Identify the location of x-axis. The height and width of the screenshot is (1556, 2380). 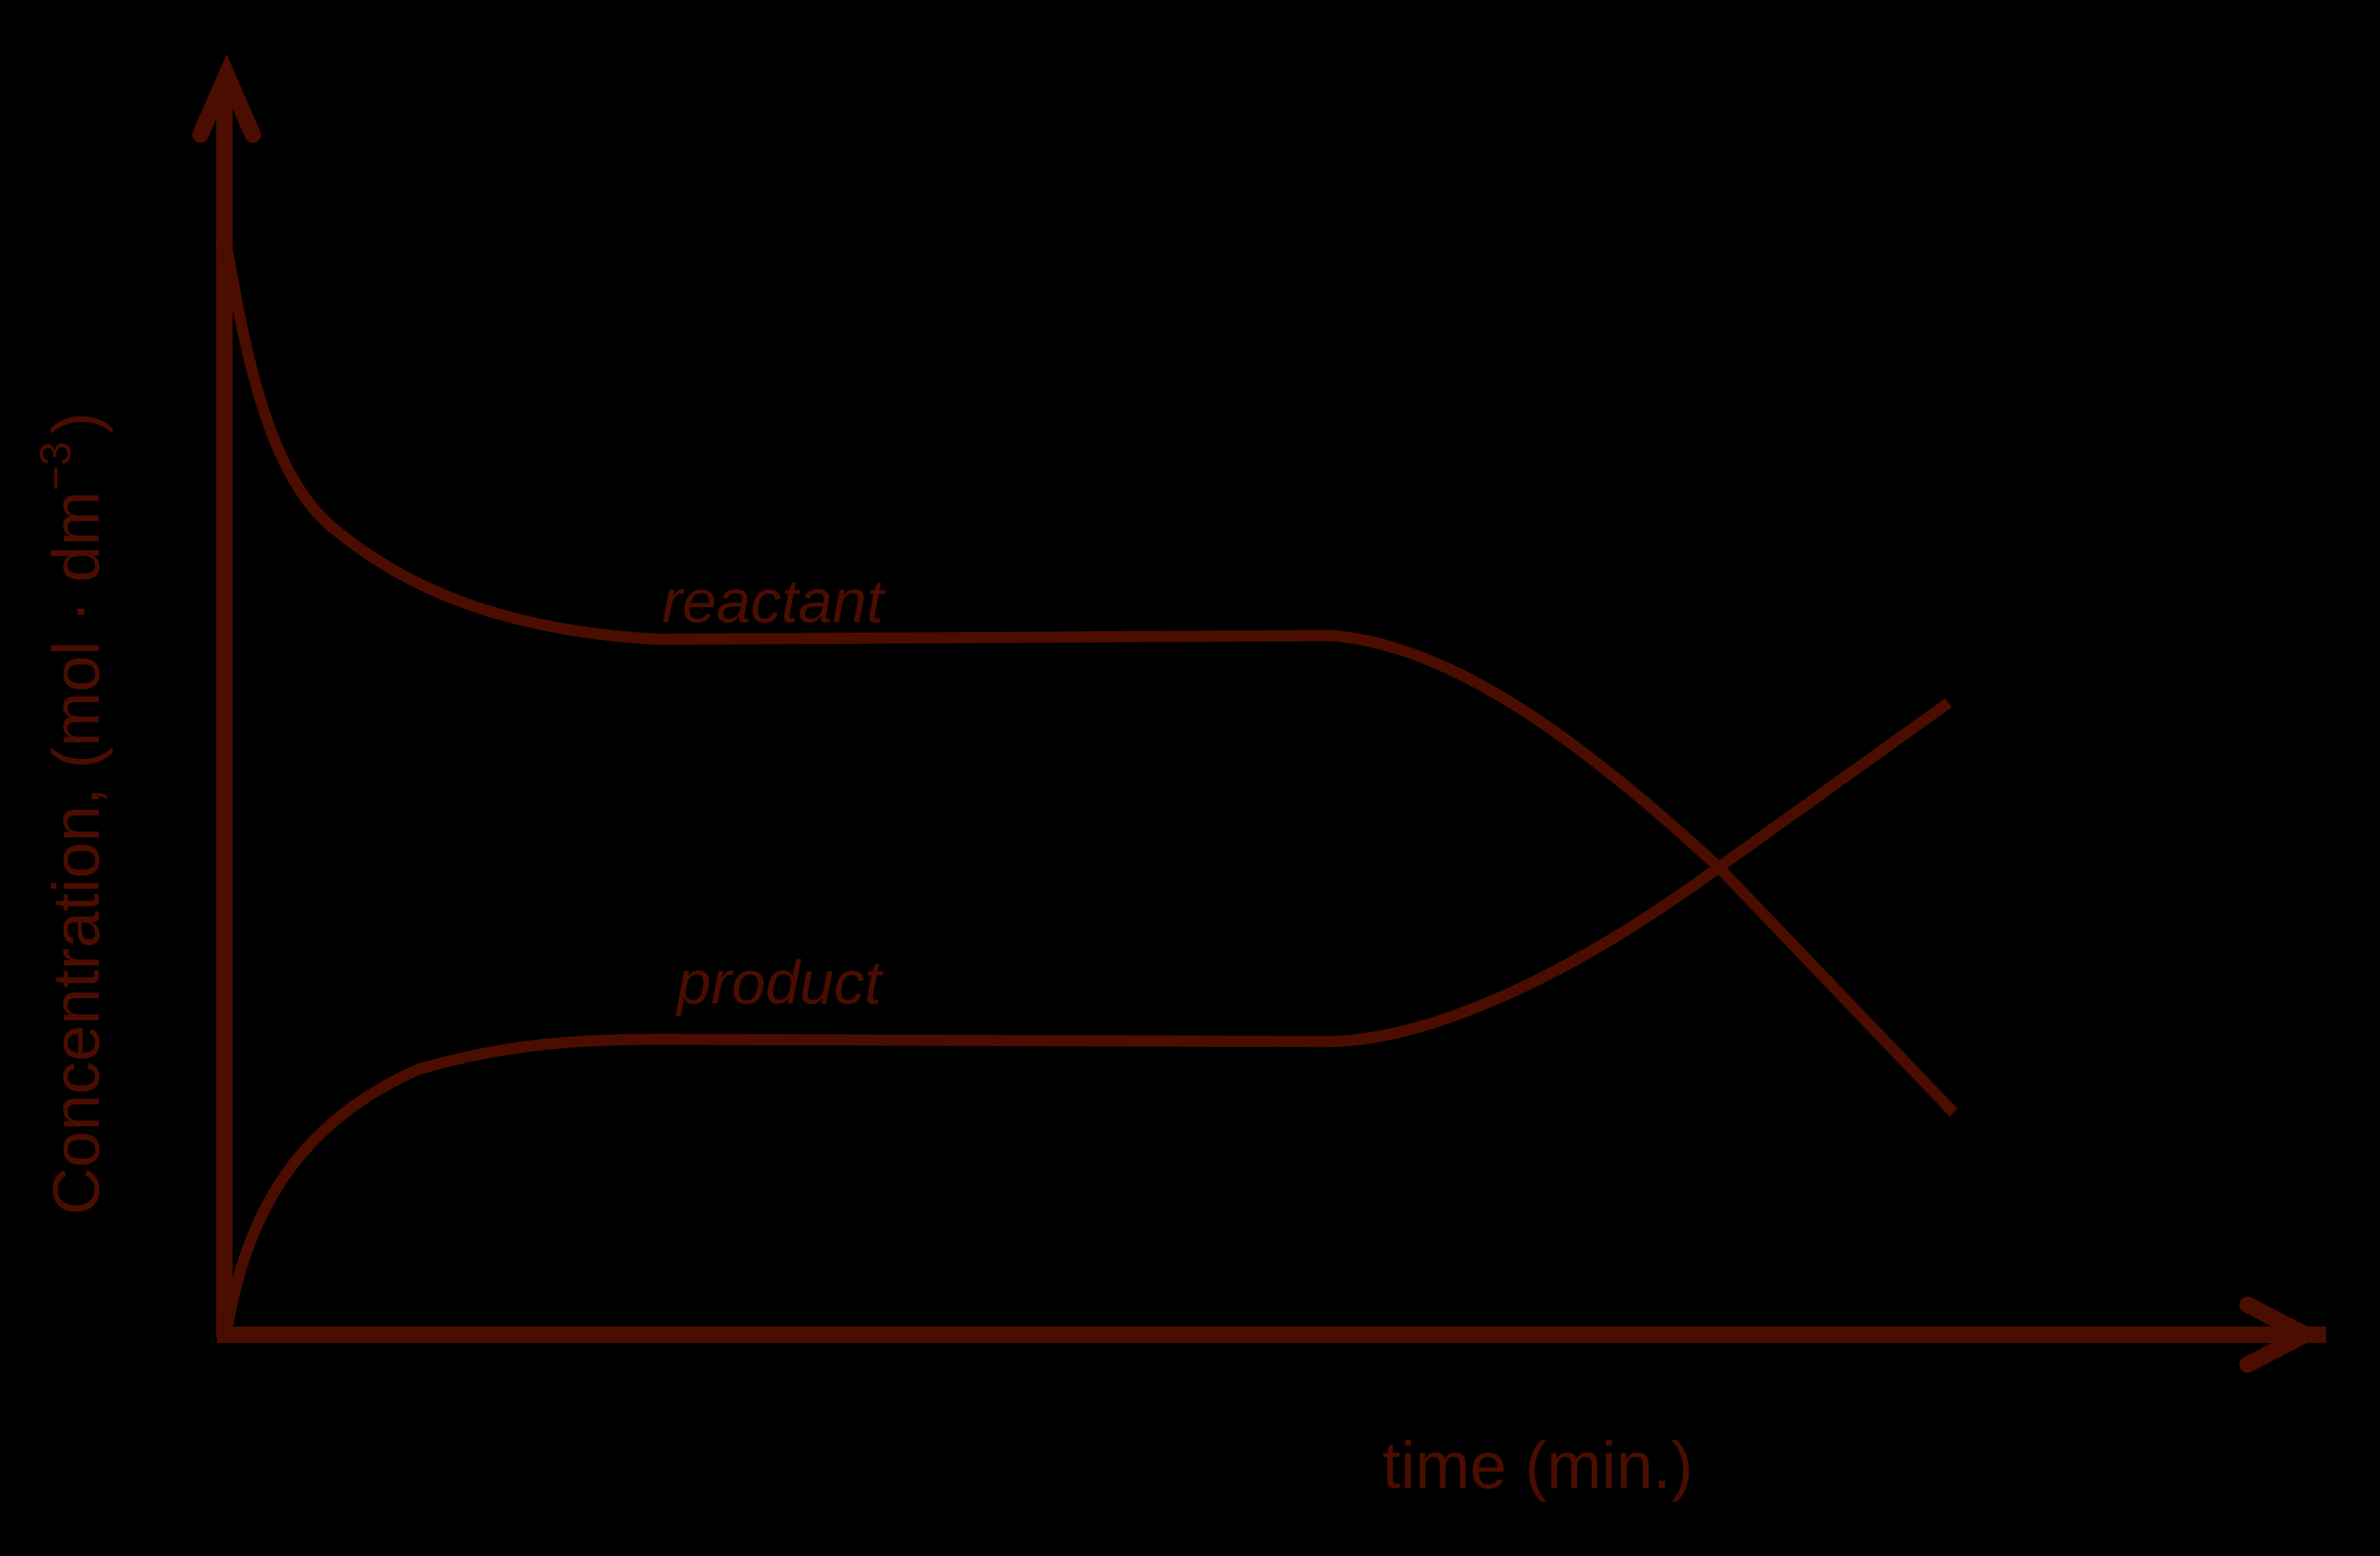
(1271, 1335).